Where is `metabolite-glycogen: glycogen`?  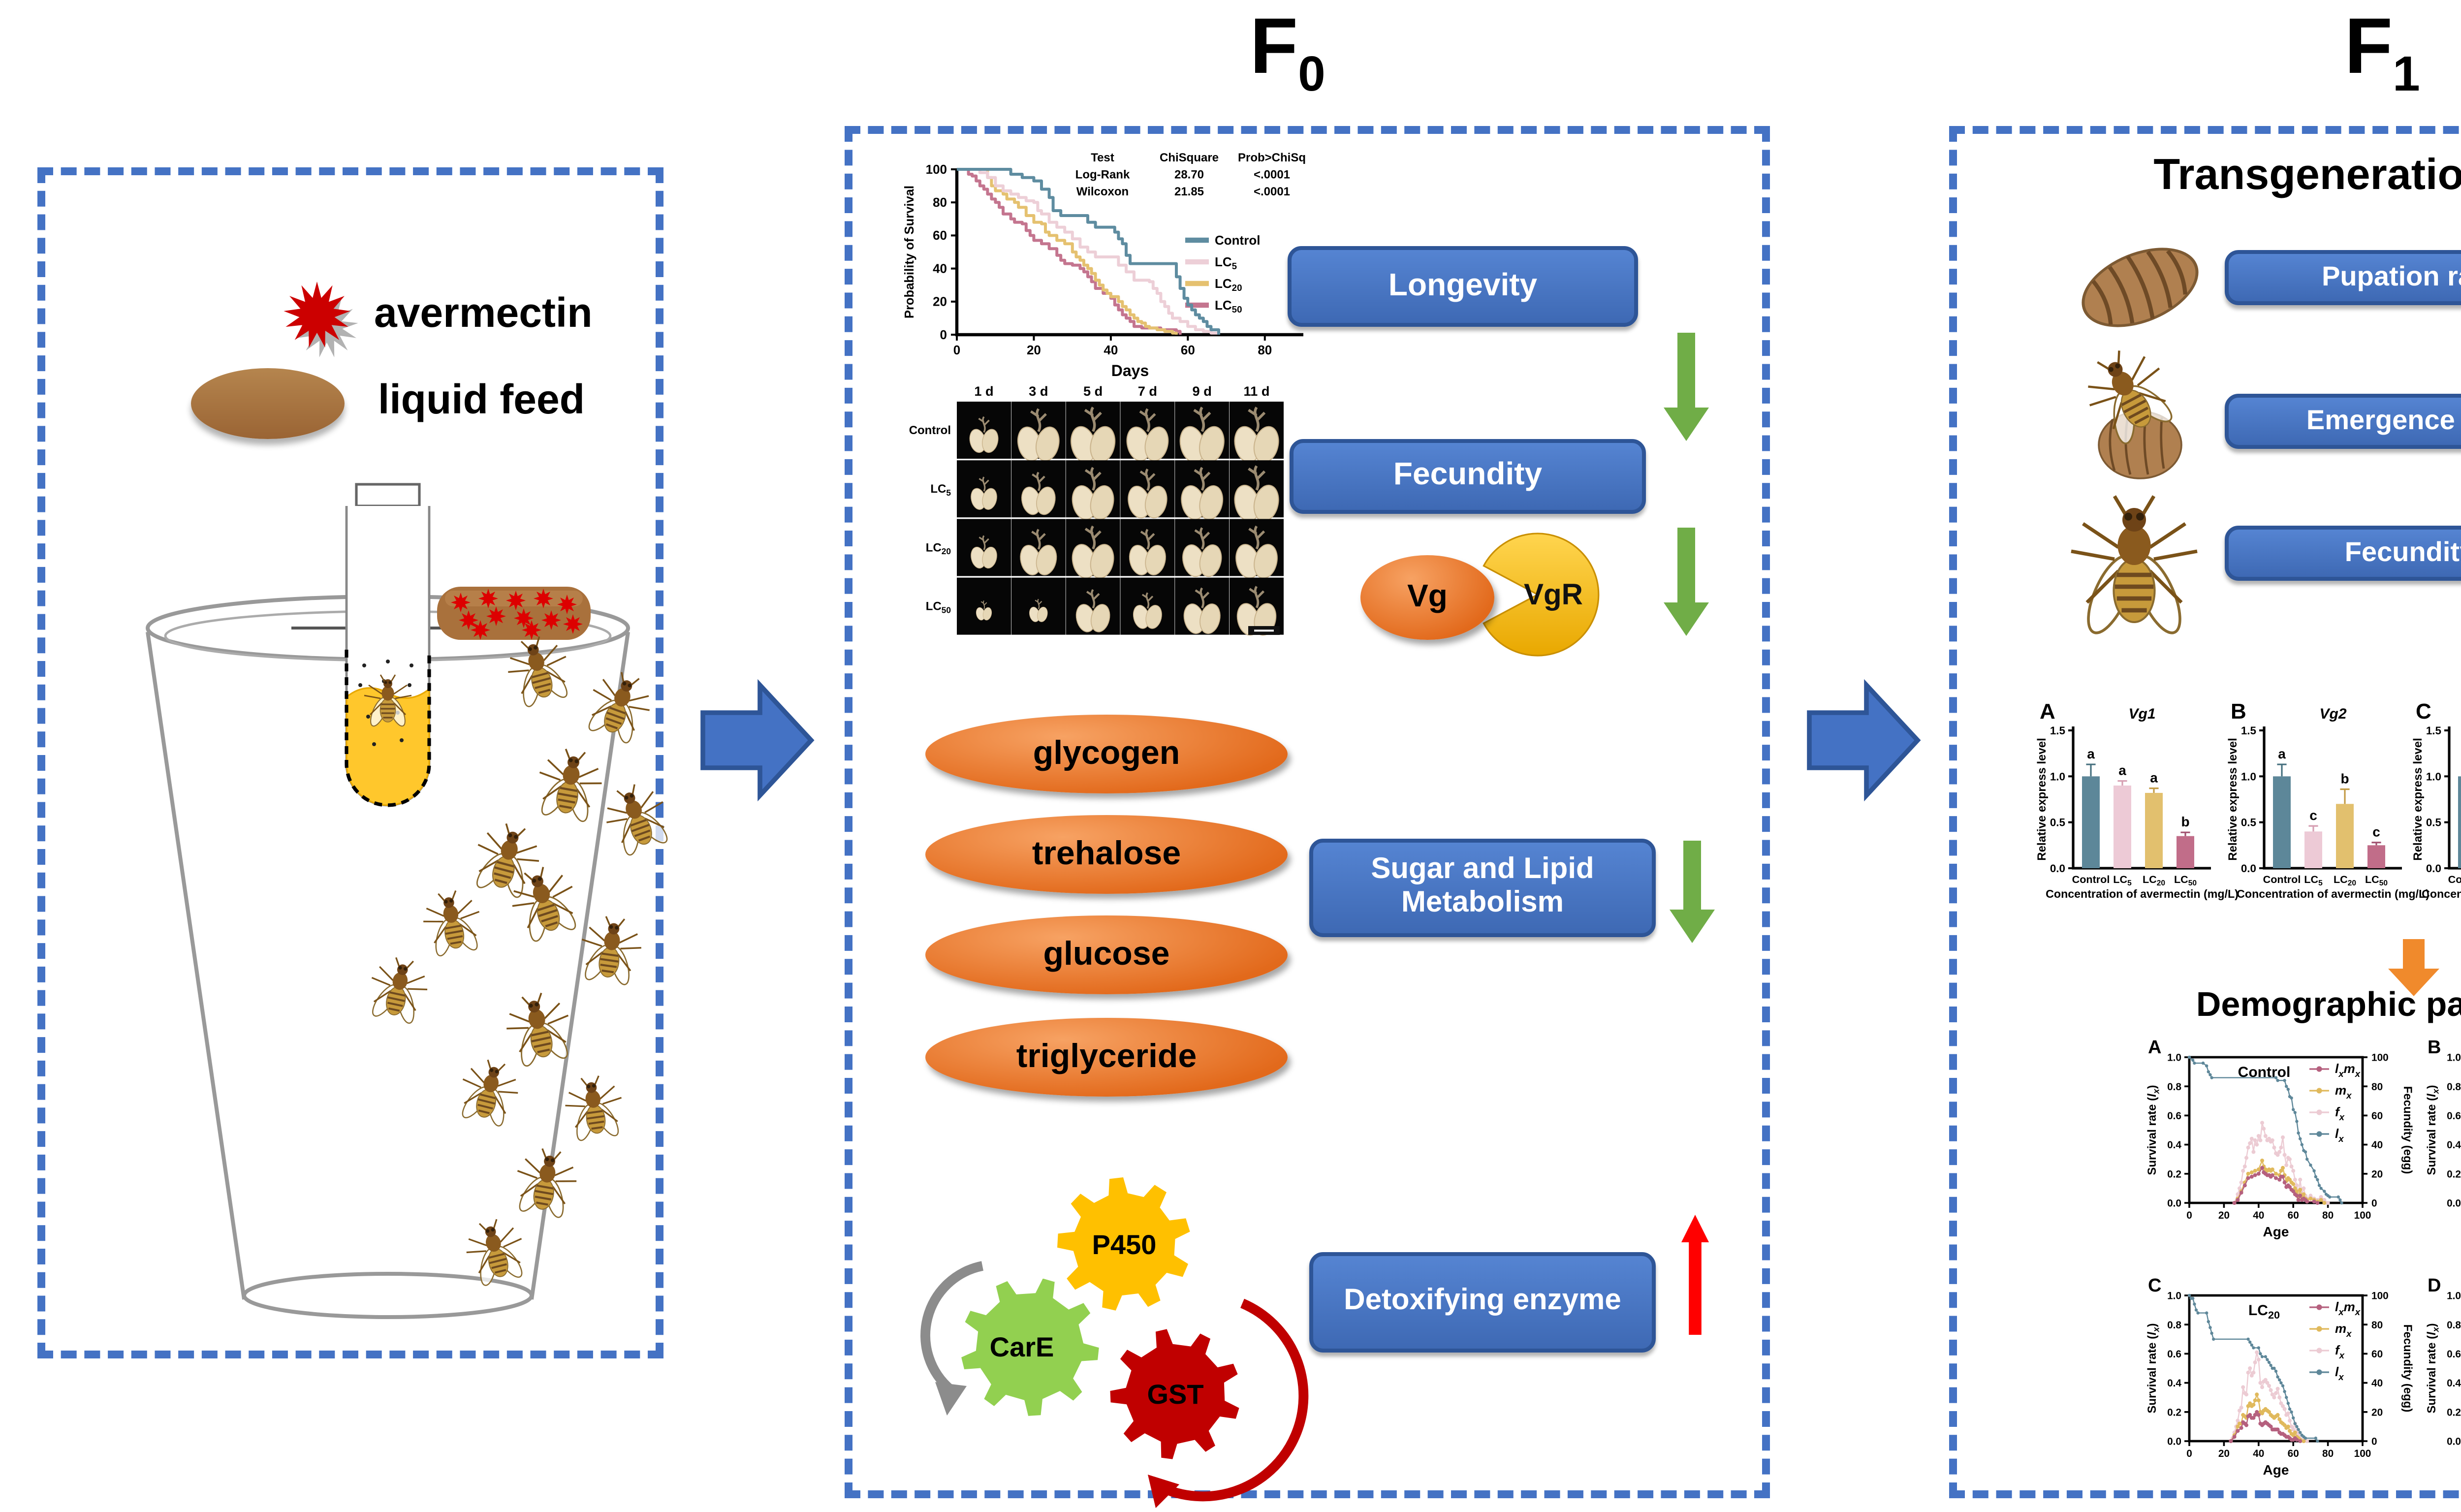
metabolite-glycogen: glycogen is located at coordinates (1106, 754).